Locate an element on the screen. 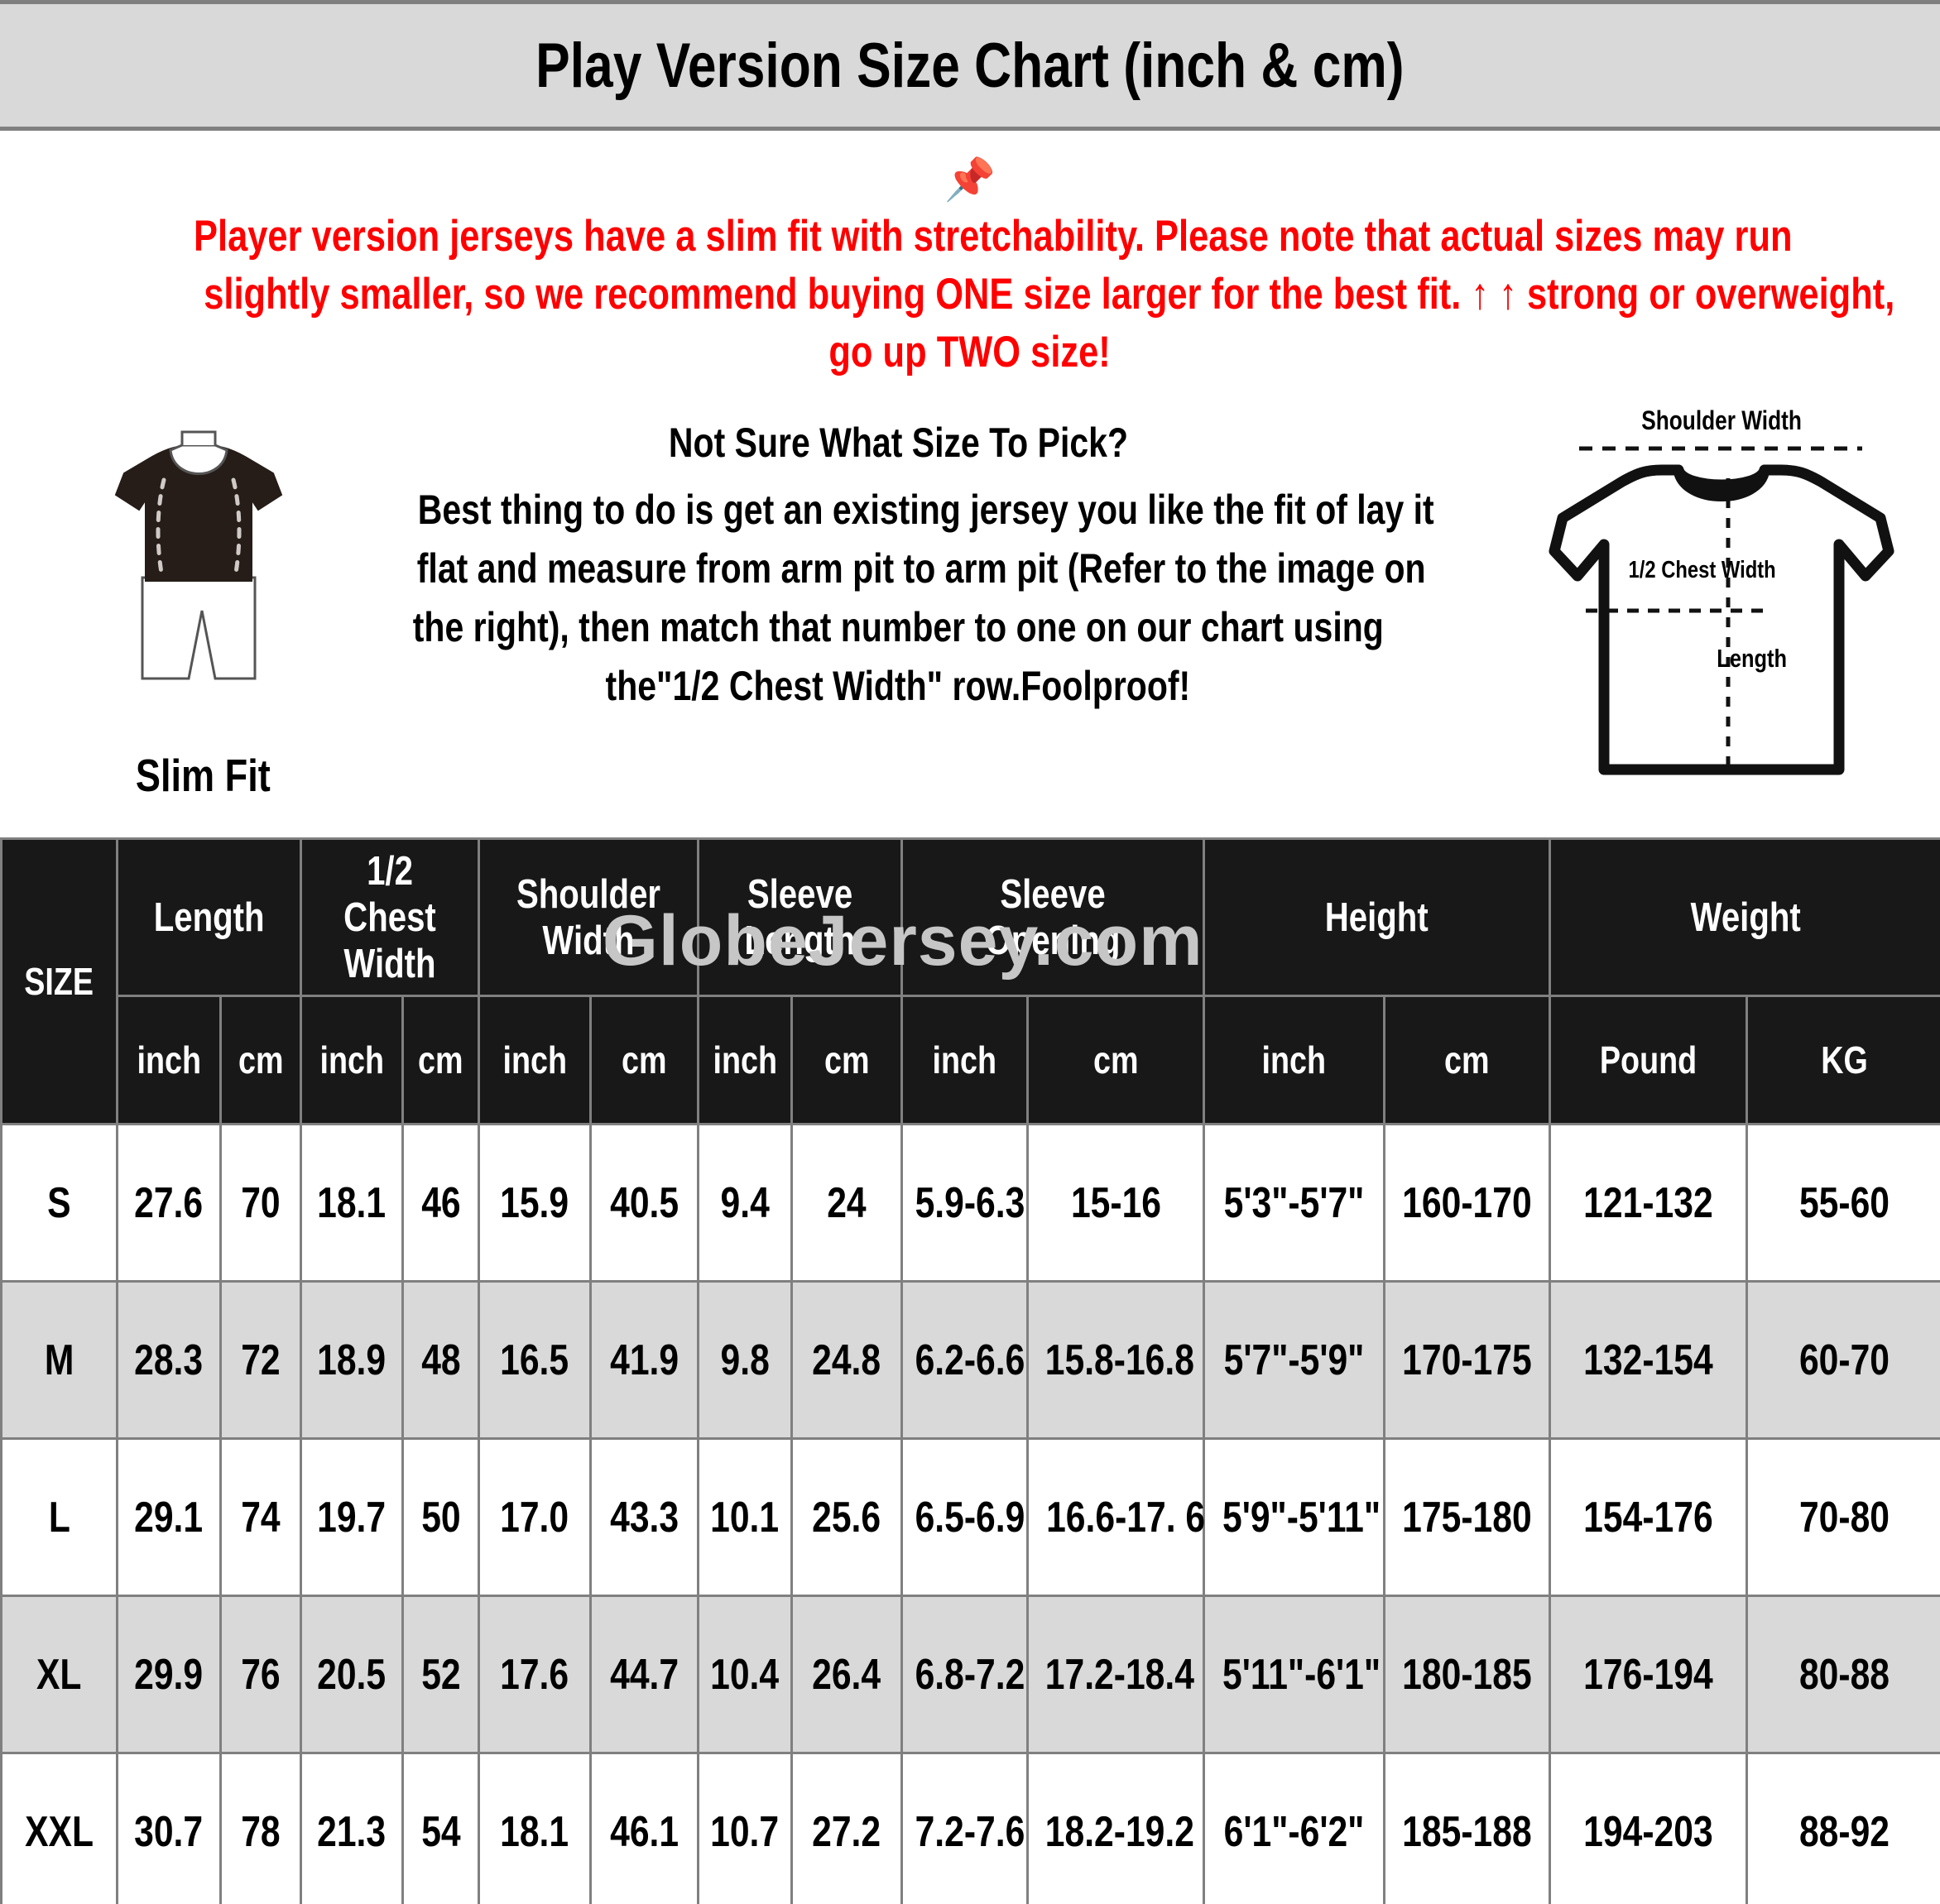 The width and height of the screenshot is (1940, 1904). cell-measure: 16.6-17. 6 is located at coordinates (1116, 1517).